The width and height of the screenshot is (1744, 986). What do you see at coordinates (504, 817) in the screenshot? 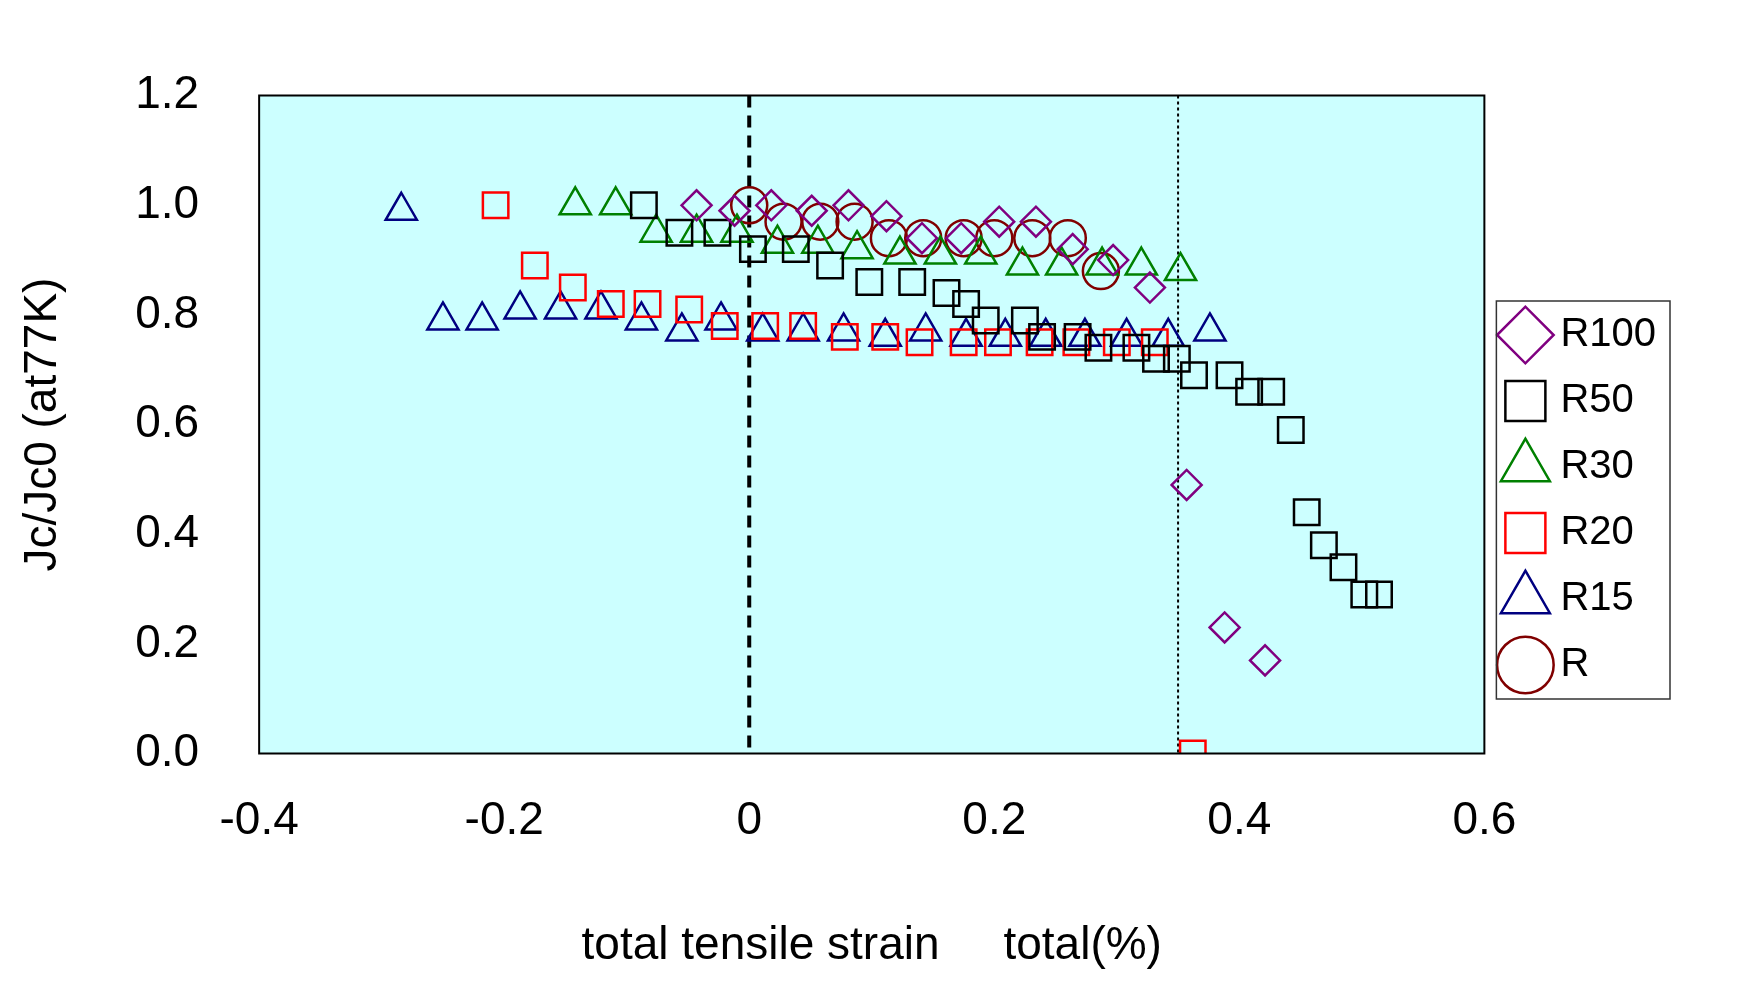
I see `x-tick-label: -0.2` at bounding box center [504, 817].